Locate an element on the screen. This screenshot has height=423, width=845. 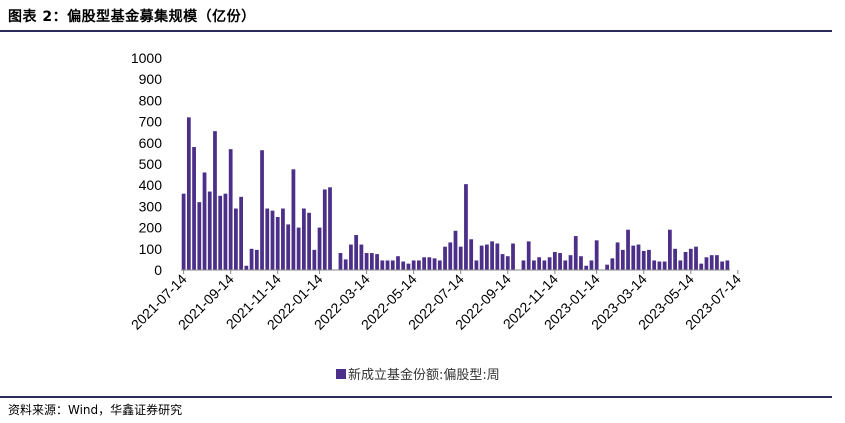
legend-label: 新成立基金份额:偏股型:周 is located at coordinates (424, 375).